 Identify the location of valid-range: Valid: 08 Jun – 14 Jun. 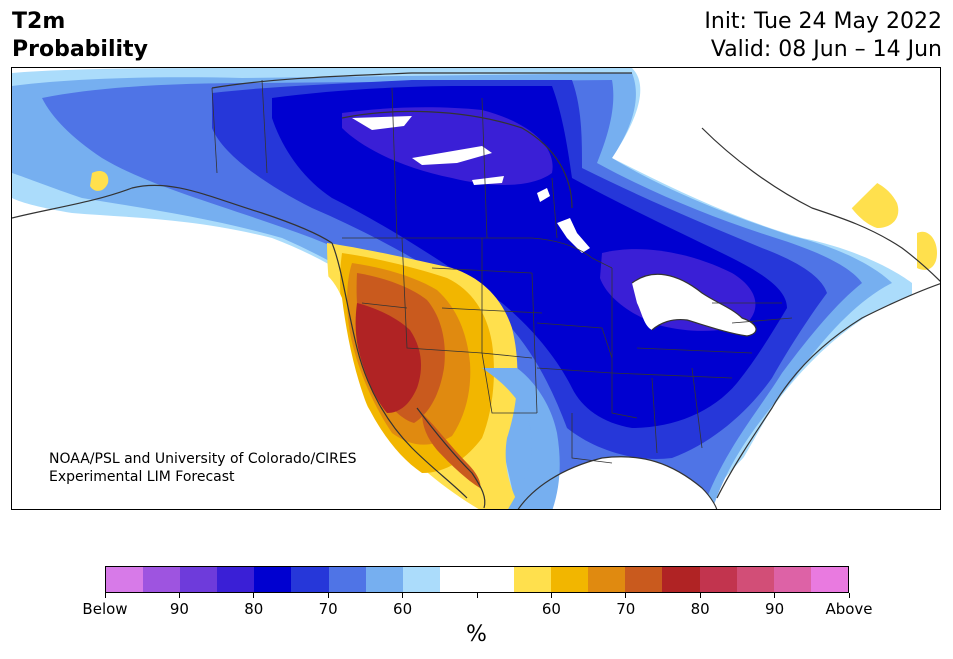
(826, 49).